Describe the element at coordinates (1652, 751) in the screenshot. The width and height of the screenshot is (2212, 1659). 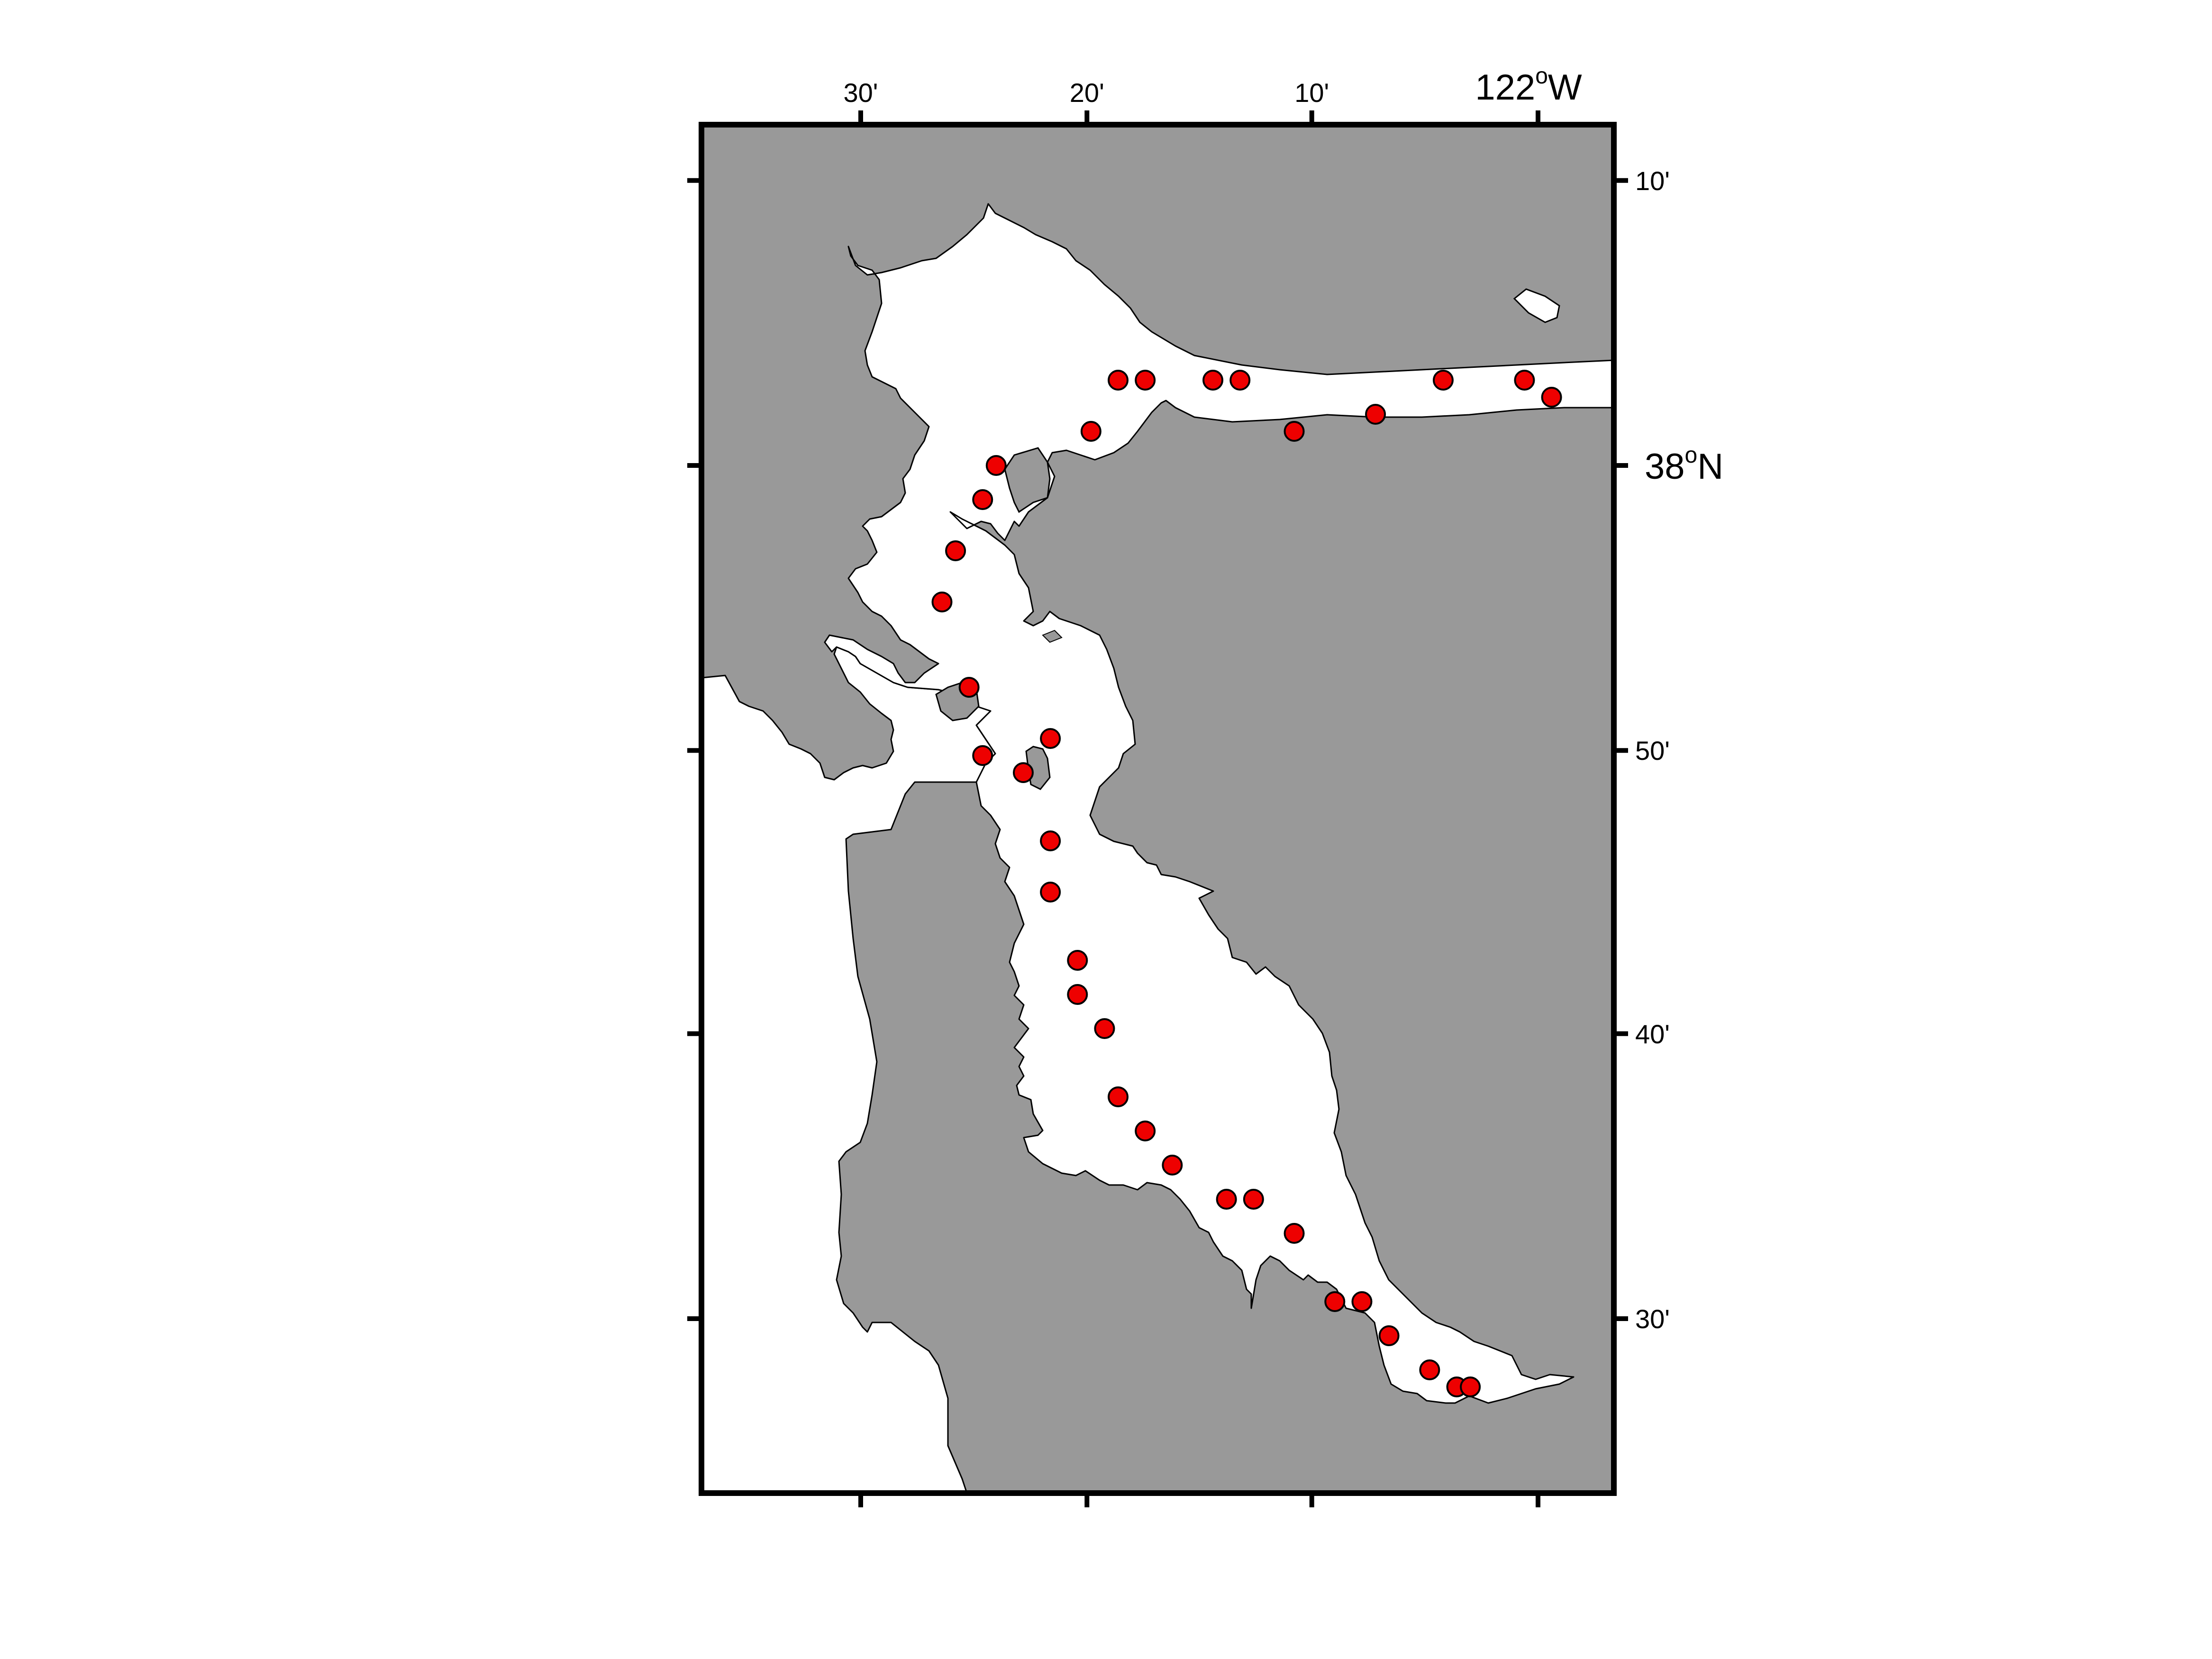
I see `right-tick-label: 50'` at that location.